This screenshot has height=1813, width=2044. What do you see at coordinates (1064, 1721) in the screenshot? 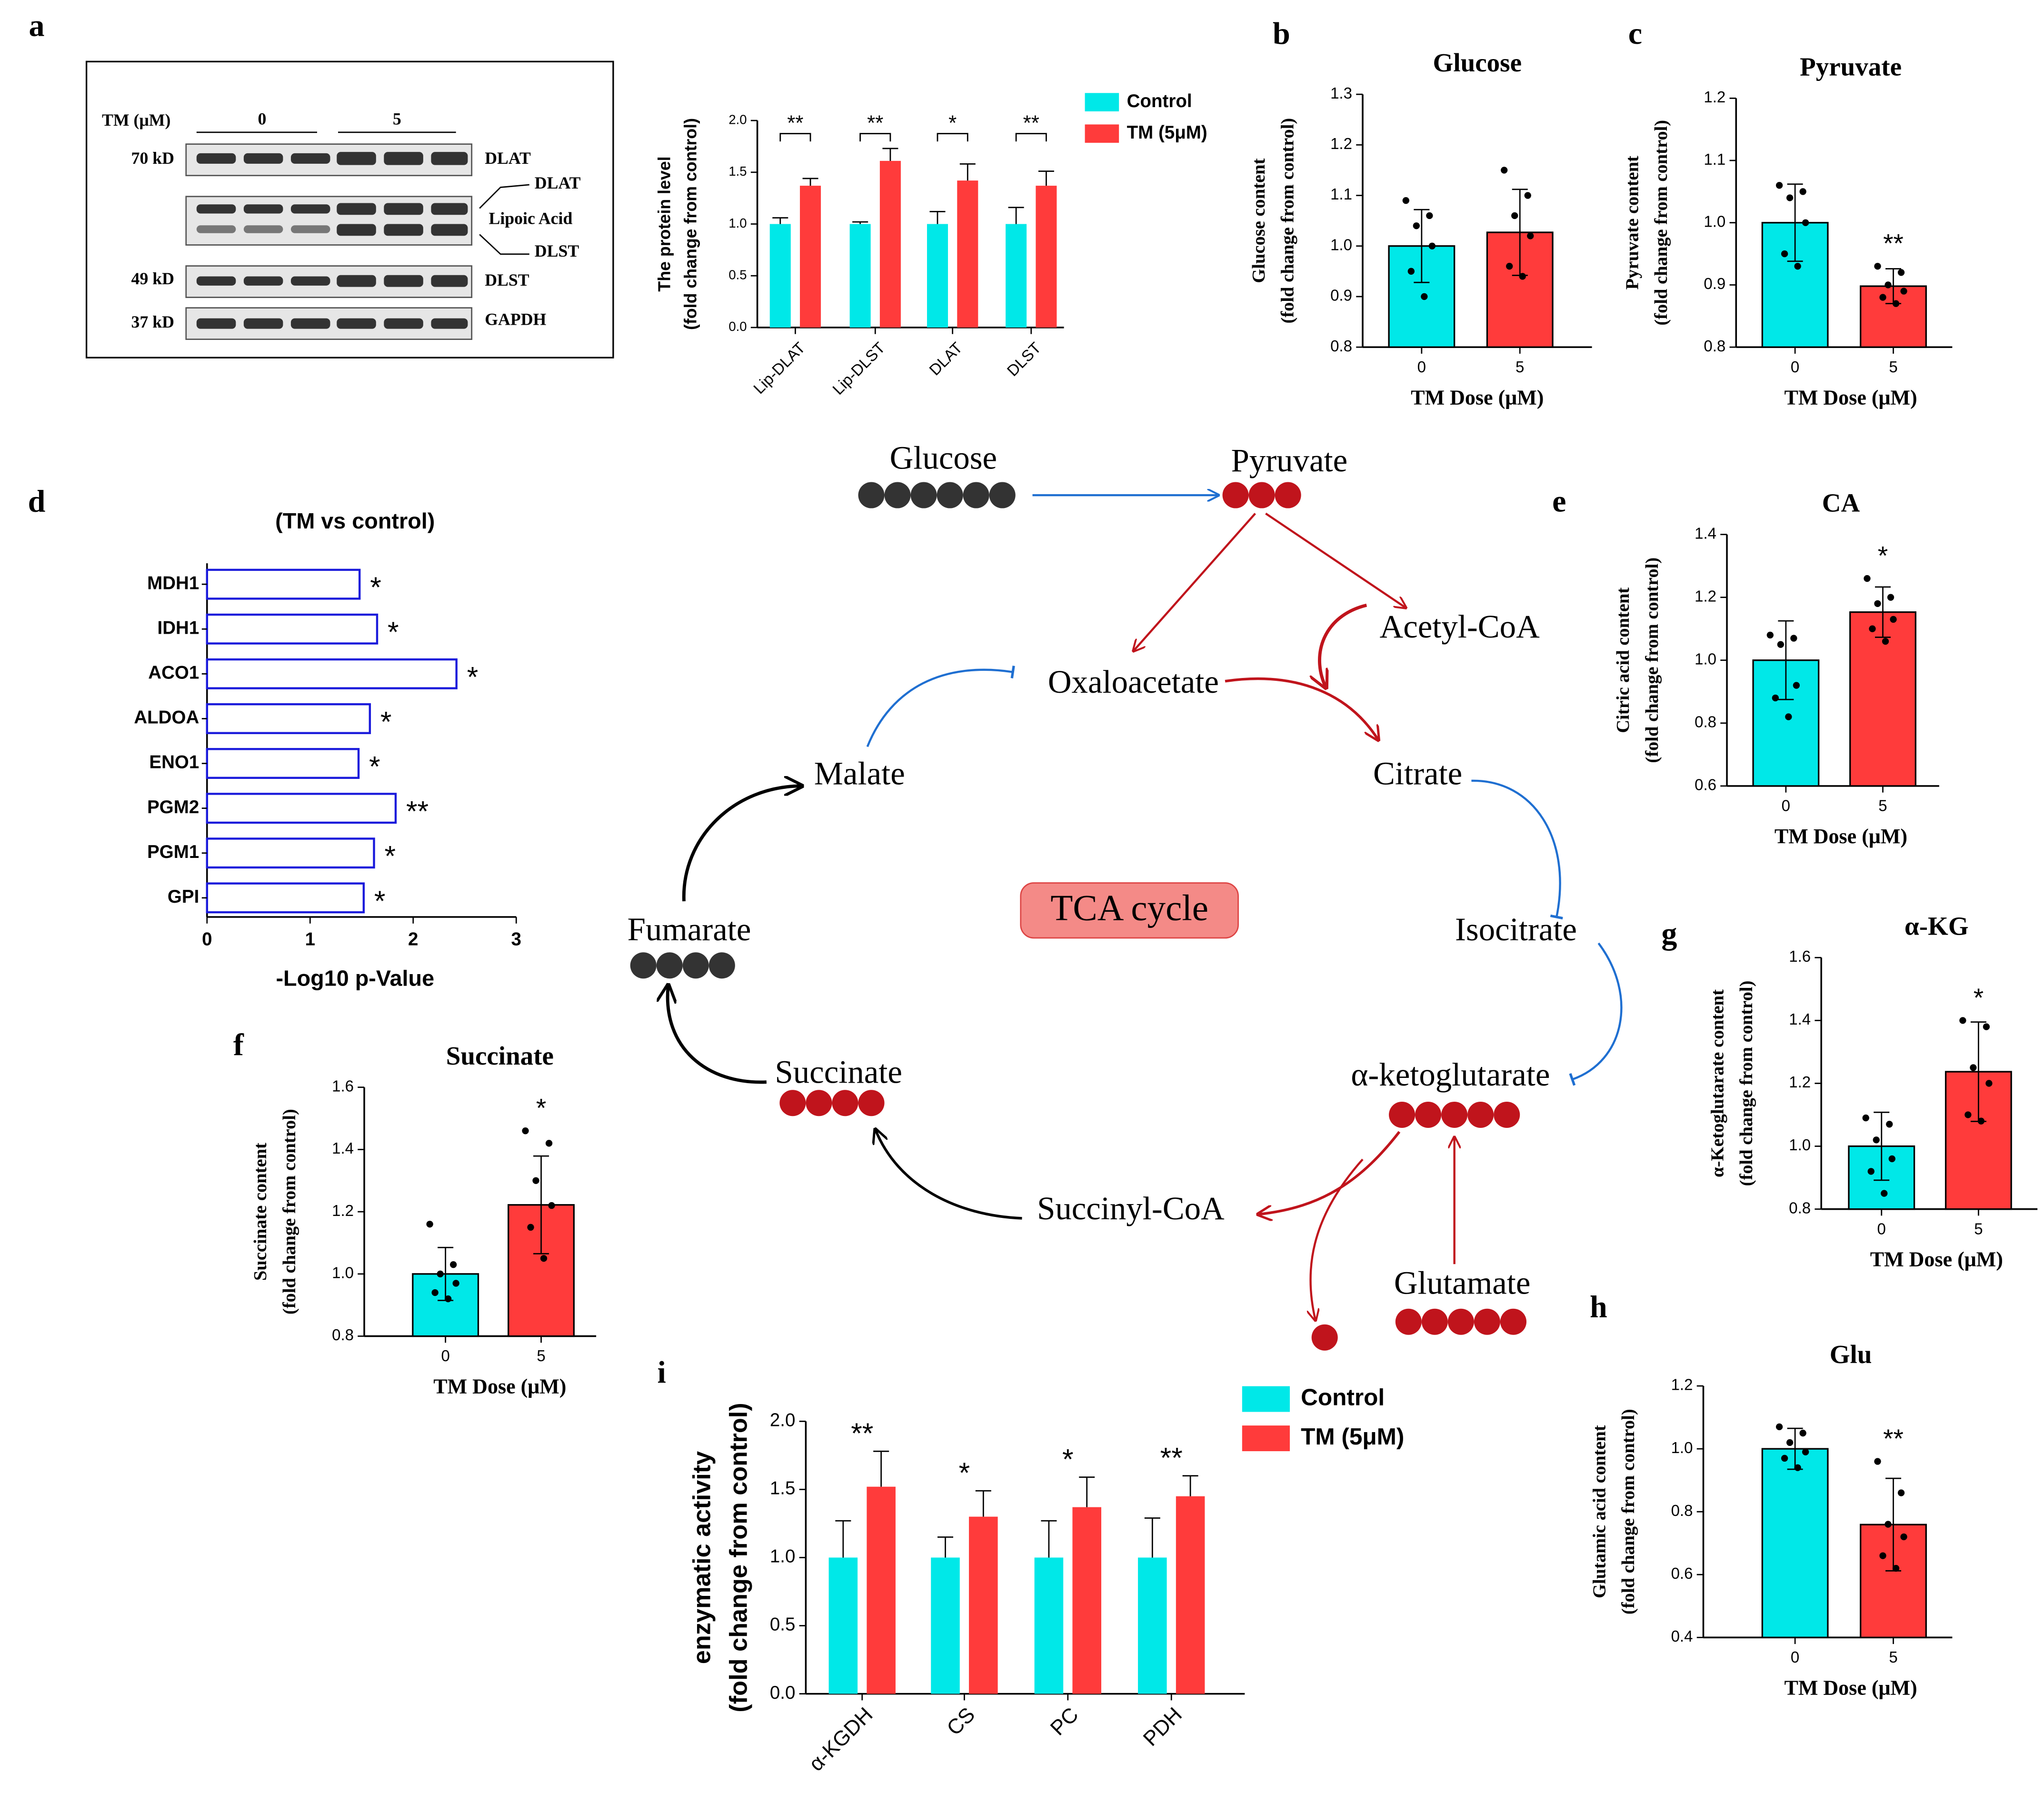
I see `x-tick-label: PC` at bounding box center [1064, 1721].